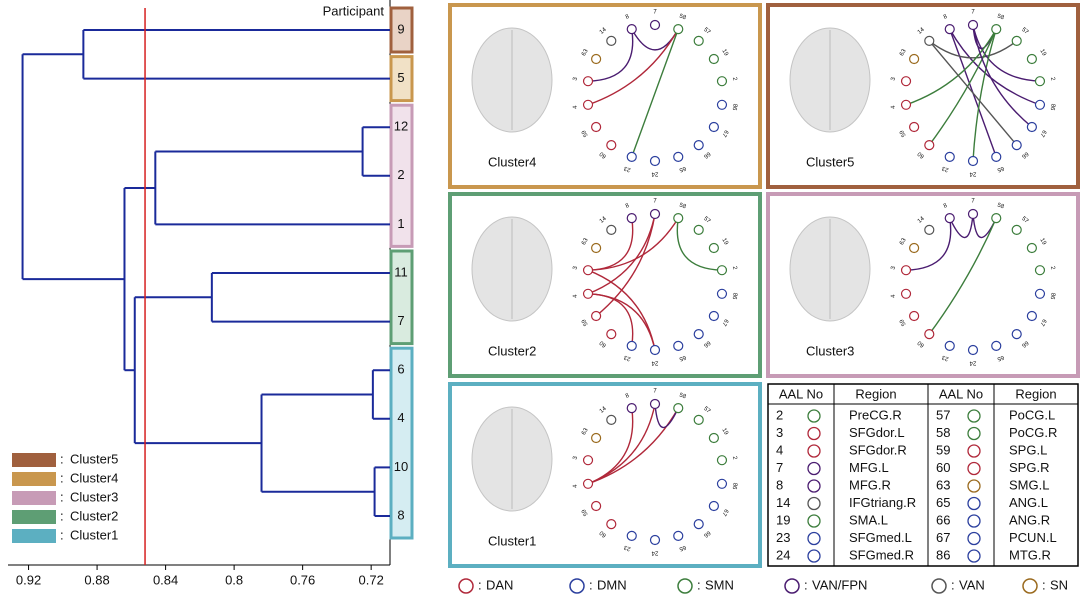 The height and width of the screenshot is (603, 1084). Describe the element at coordinates (779, 484) in the screenshot. I see `table-cell: 8` at that location.